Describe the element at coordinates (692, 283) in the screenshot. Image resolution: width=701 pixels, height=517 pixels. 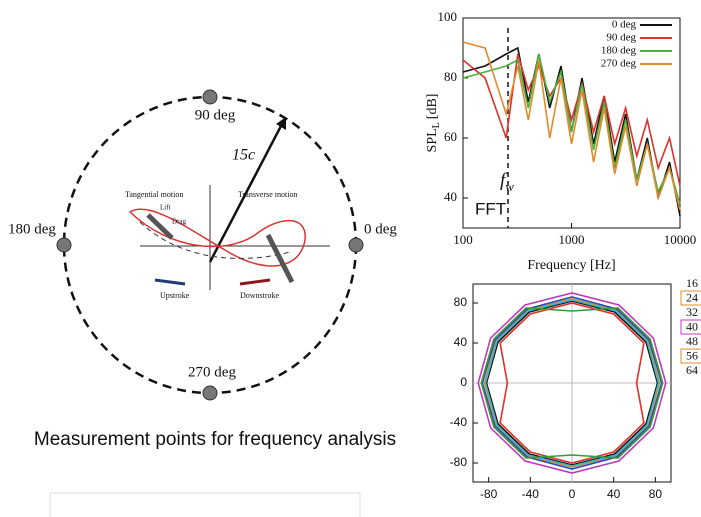
I see `legend-label: 16` at that location.